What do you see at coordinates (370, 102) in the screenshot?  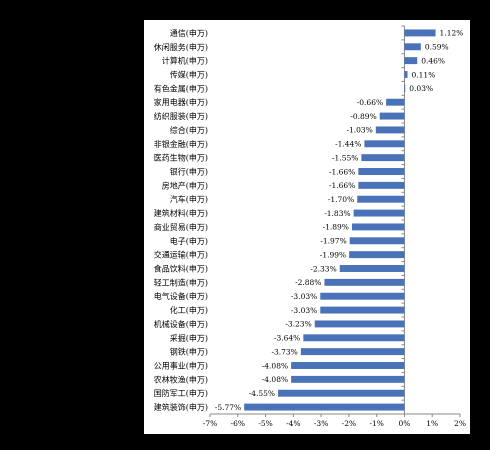 I see `value-label: -0.66%` at bounding box center [370, 102].